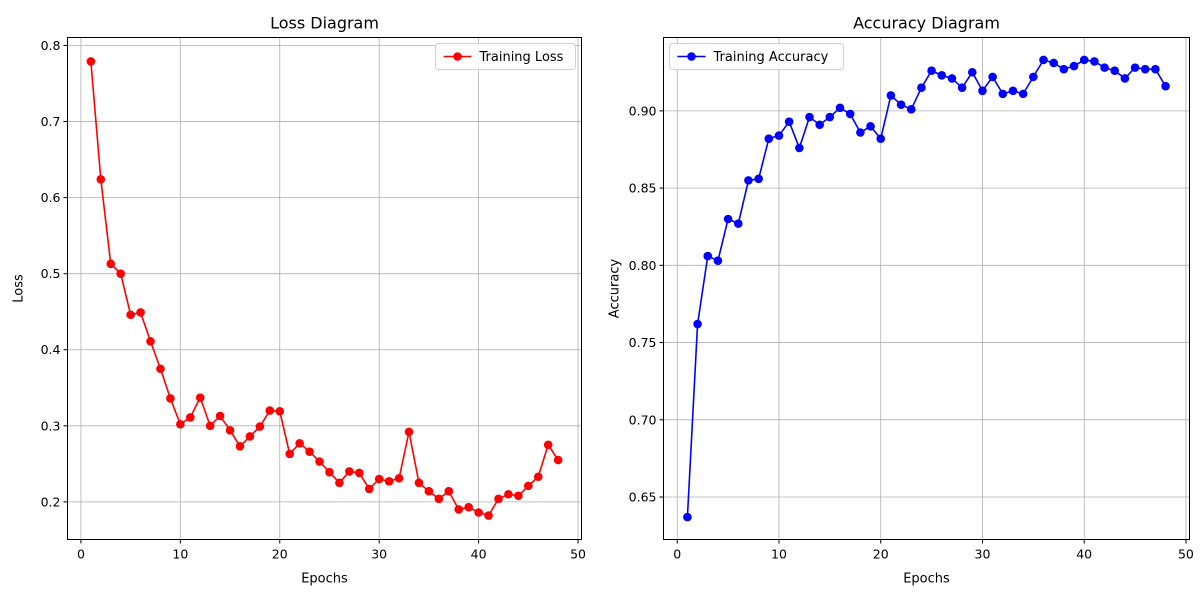 The width and height of the screenshot is (1200, 600). I want to click on loss-y-tick-label: 0.8, so click(51, 45).